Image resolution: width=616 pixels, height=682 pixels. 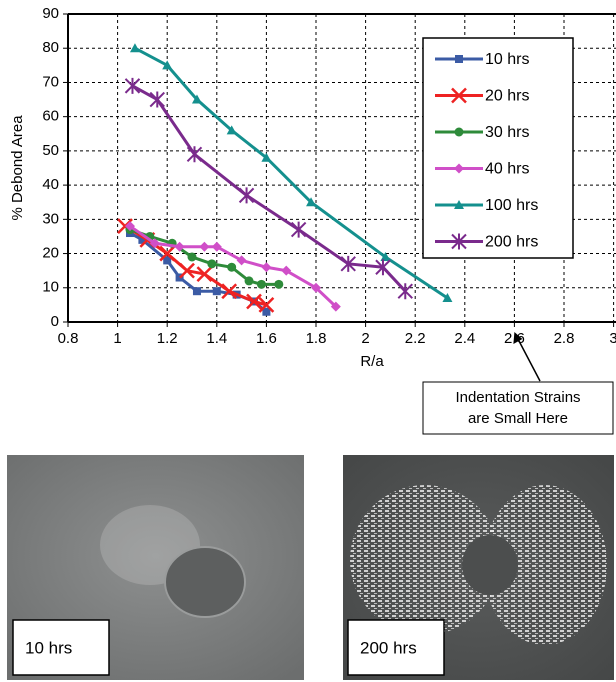 I want to click on photo-label: 10 hrs, so click(x=48, y=647).